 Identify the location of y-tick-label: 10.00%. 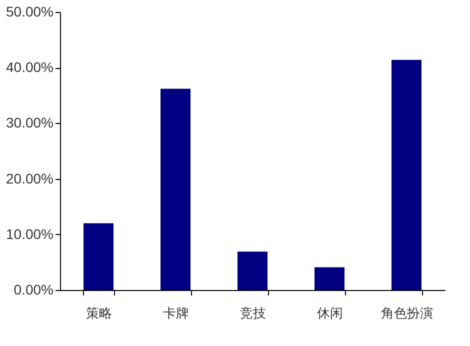
(30, 234).